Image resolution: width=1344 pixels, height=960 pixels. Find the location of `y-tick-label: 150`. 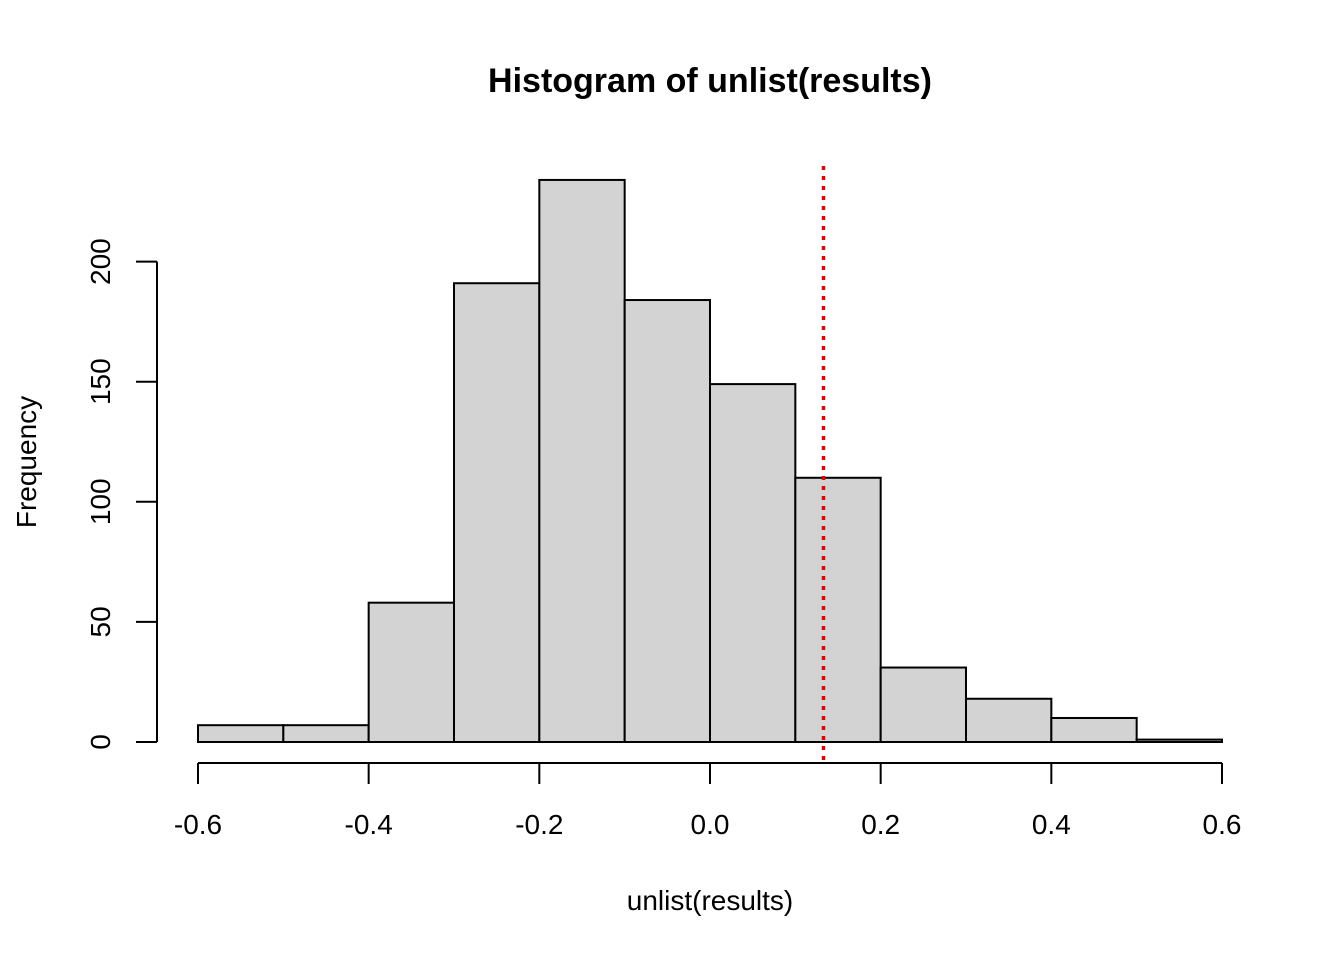

y-tick-label: 150 is located at coordinates (100, 381).